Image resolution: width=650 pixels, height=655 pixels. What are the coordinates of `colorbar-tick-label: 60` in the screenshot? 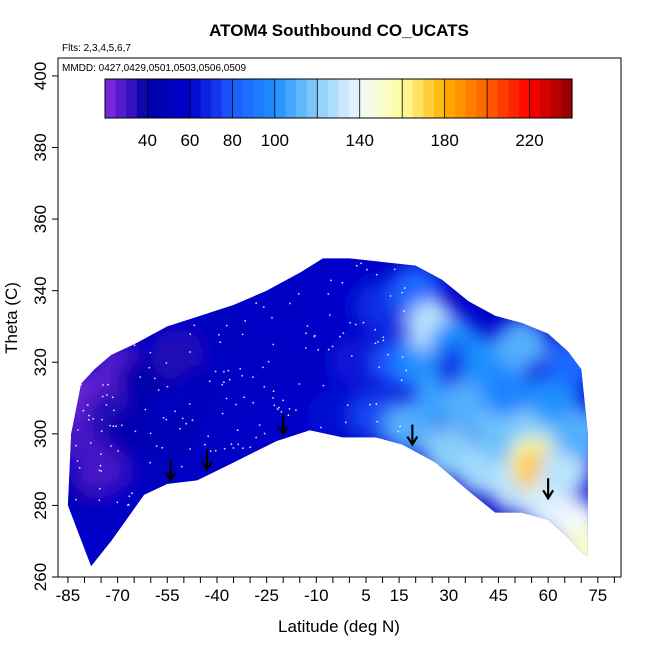 It's located at (189, 140).